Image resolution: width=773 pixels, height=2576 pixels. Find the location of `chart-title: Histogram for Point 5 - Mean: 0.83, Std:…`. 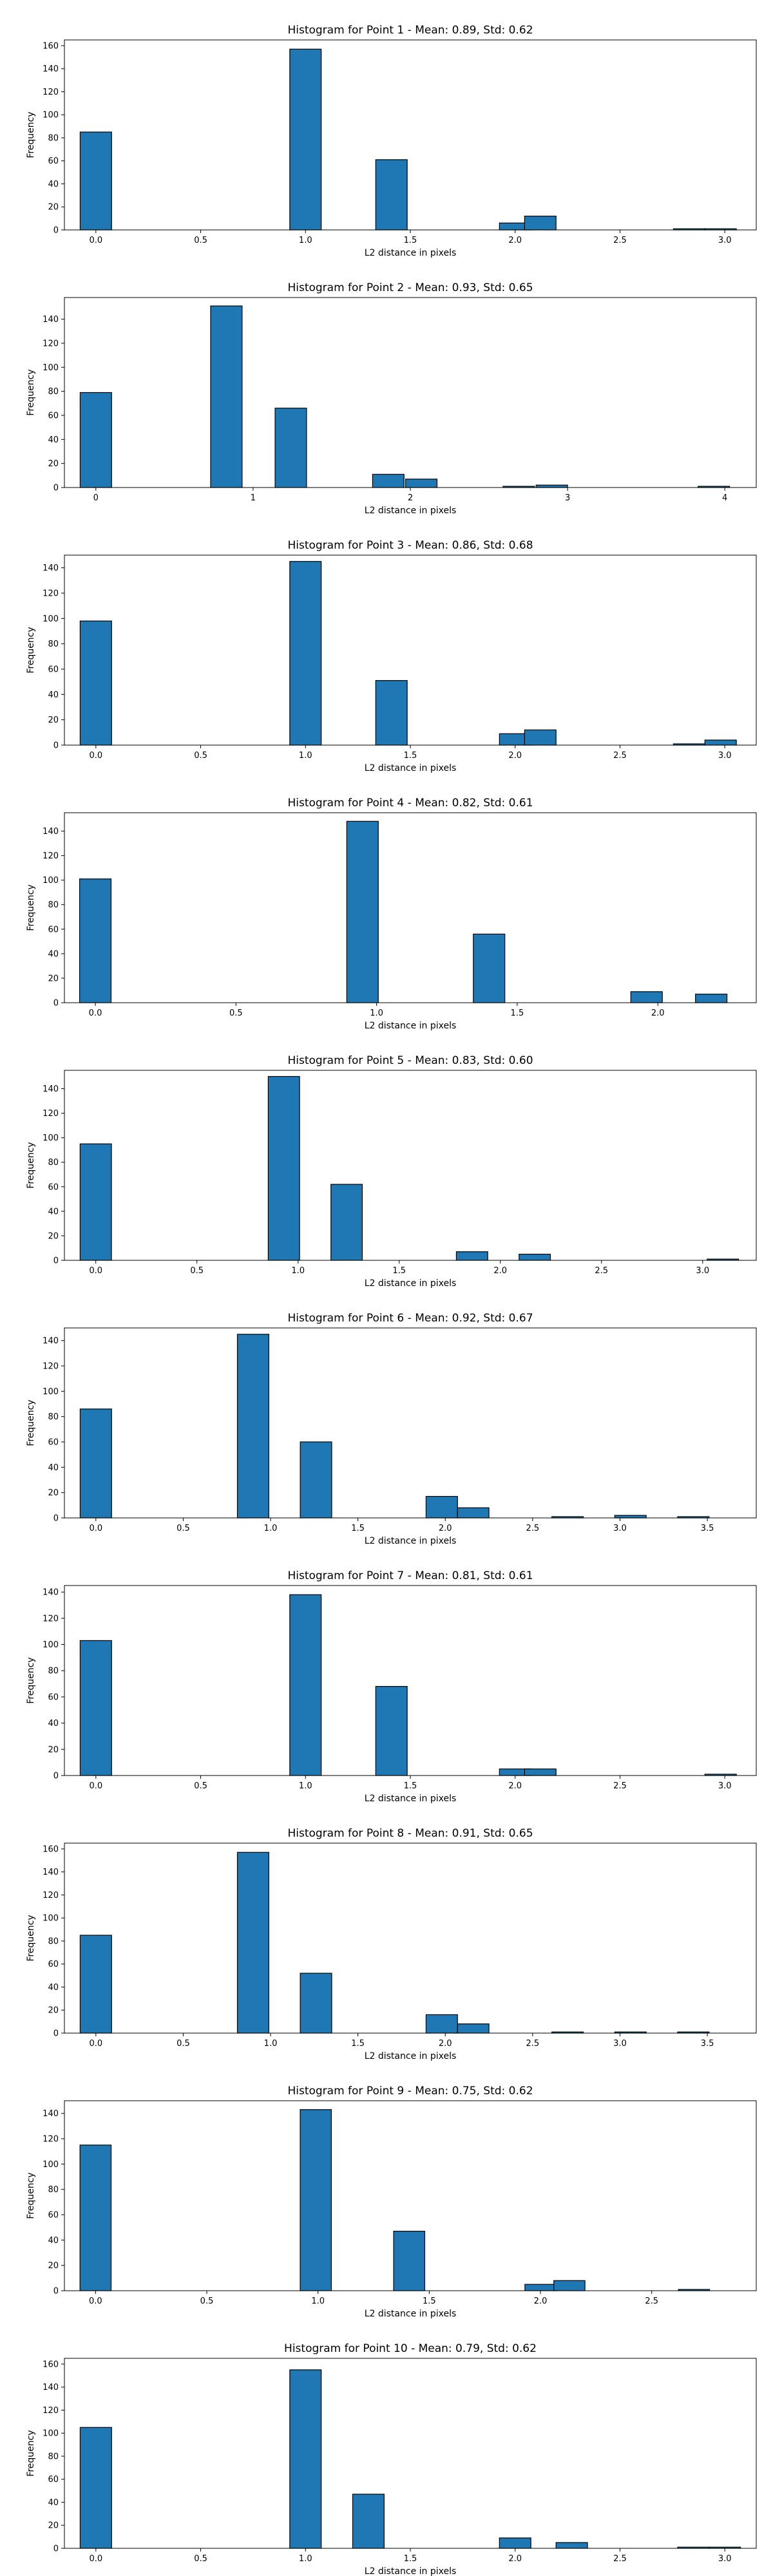

chart-title: Histogram for Point 5 - Mean: 0.83, Std:… is located at coordinates (410, 1060).